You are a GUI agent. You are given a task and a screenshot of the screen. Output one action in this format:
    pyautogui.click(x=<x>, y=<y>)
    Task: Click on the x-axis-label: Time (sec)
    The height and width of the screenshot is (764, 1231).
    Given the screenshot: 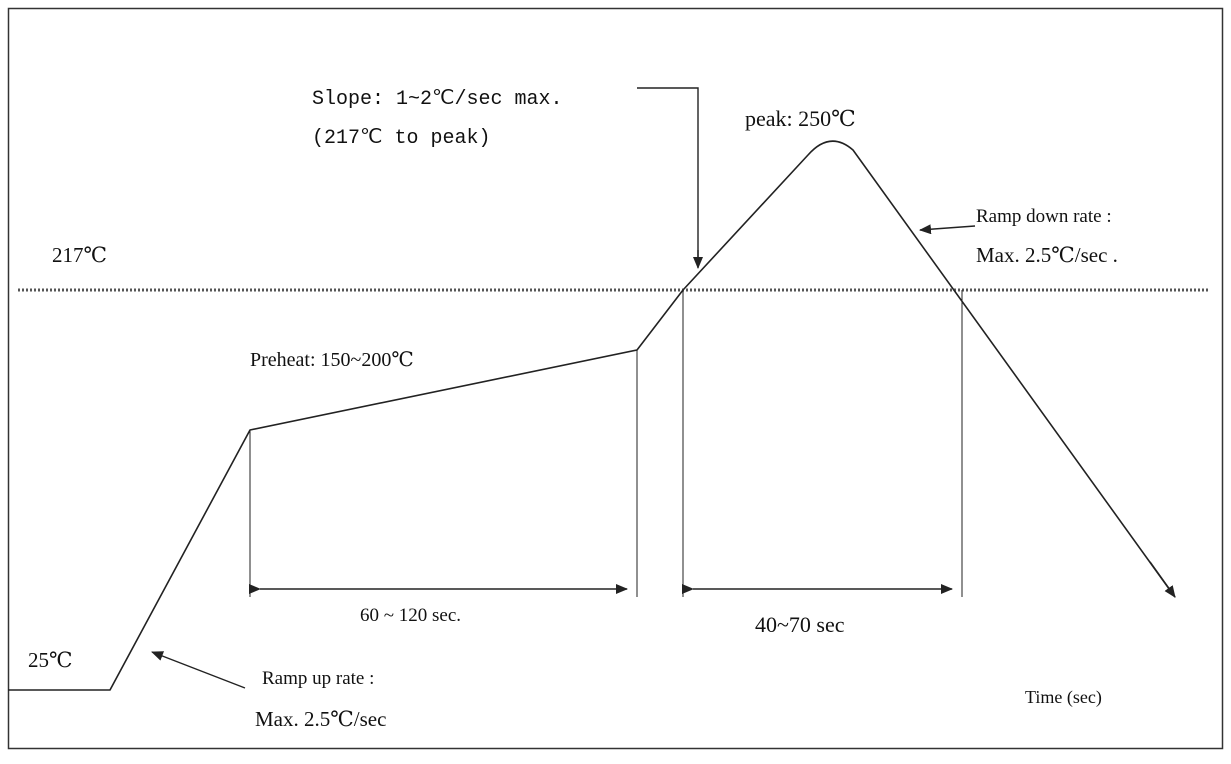 What is the action you would take?
    pyautogui.click(x=1063, y=697)
    